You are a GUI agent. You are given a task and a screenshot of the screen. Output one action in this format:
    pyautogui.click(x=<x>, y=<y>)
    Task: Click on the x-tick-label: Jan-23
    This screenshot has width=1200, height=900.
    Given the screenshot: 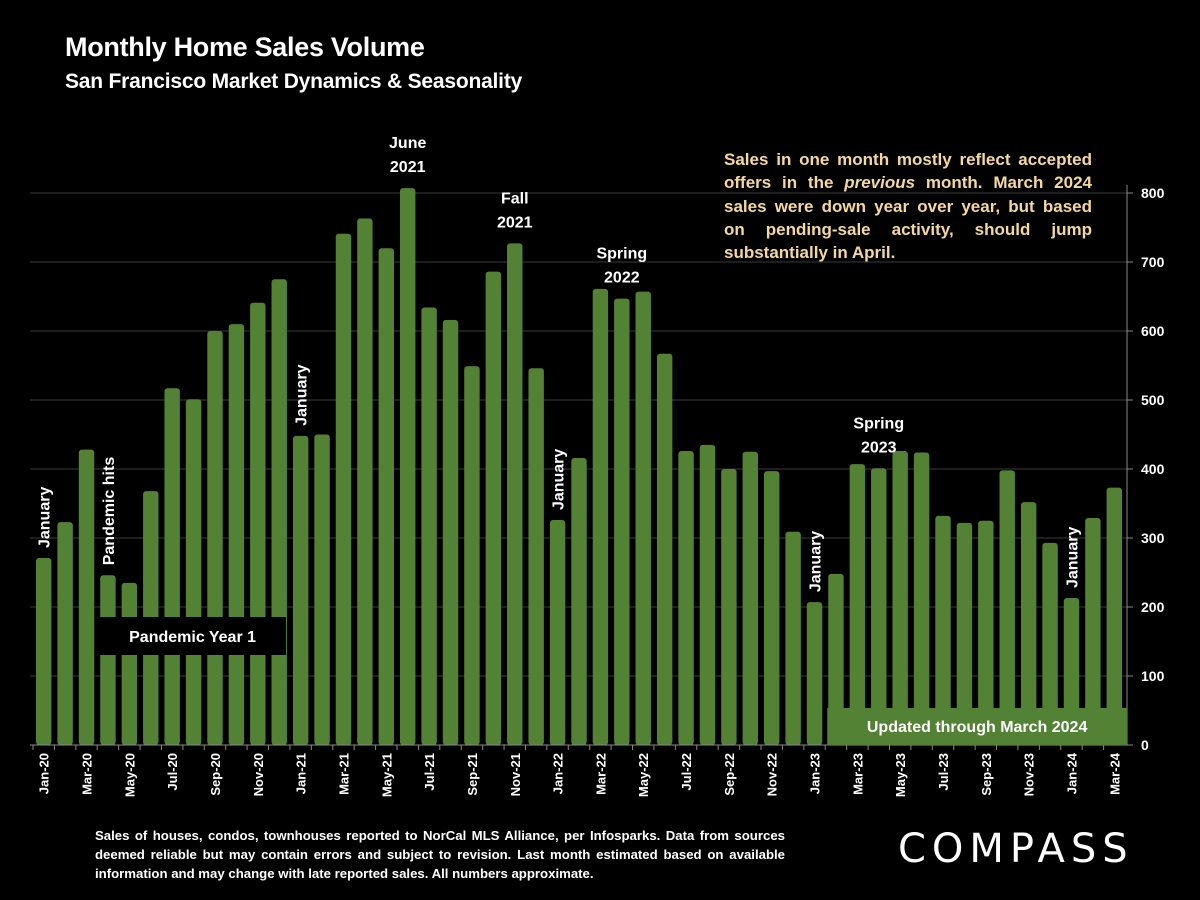 What is the action you would take?
    pyautogui.click(x=815, y=773)
    